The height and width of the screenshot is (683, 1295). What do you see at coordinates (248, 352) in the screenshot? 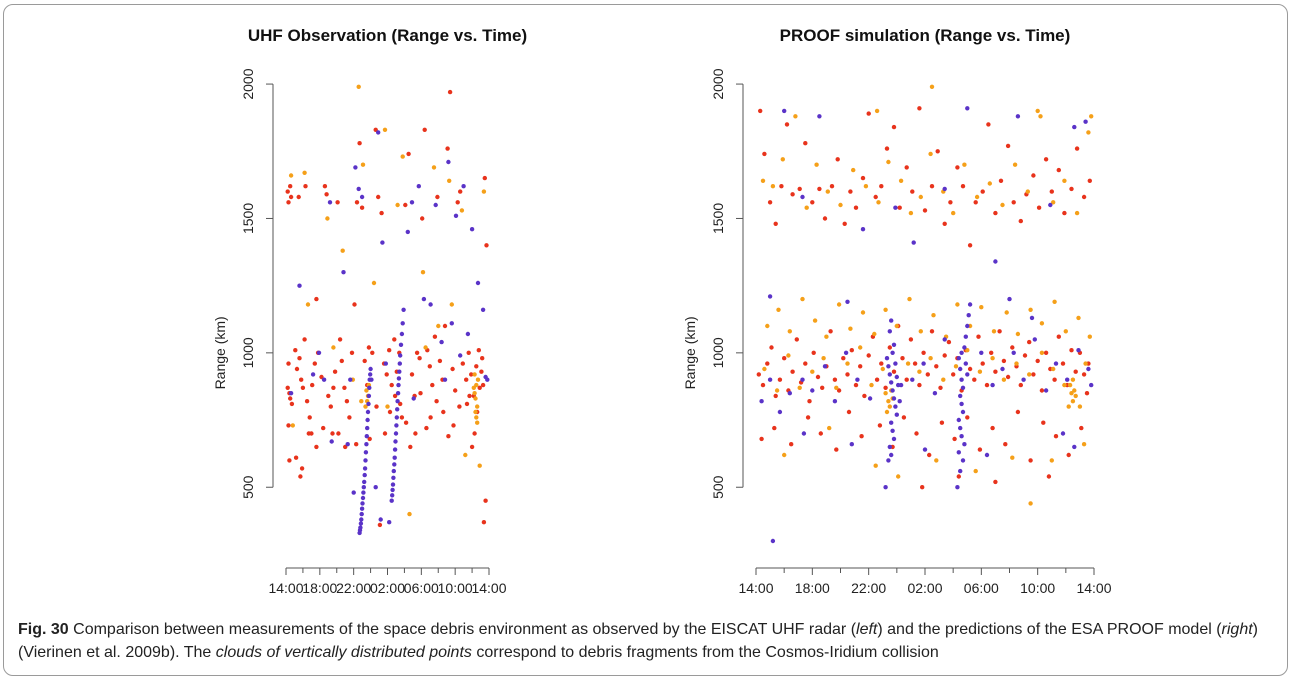
I see `uhf-y-tick-label: 1000` at bounding box center [248, 352].